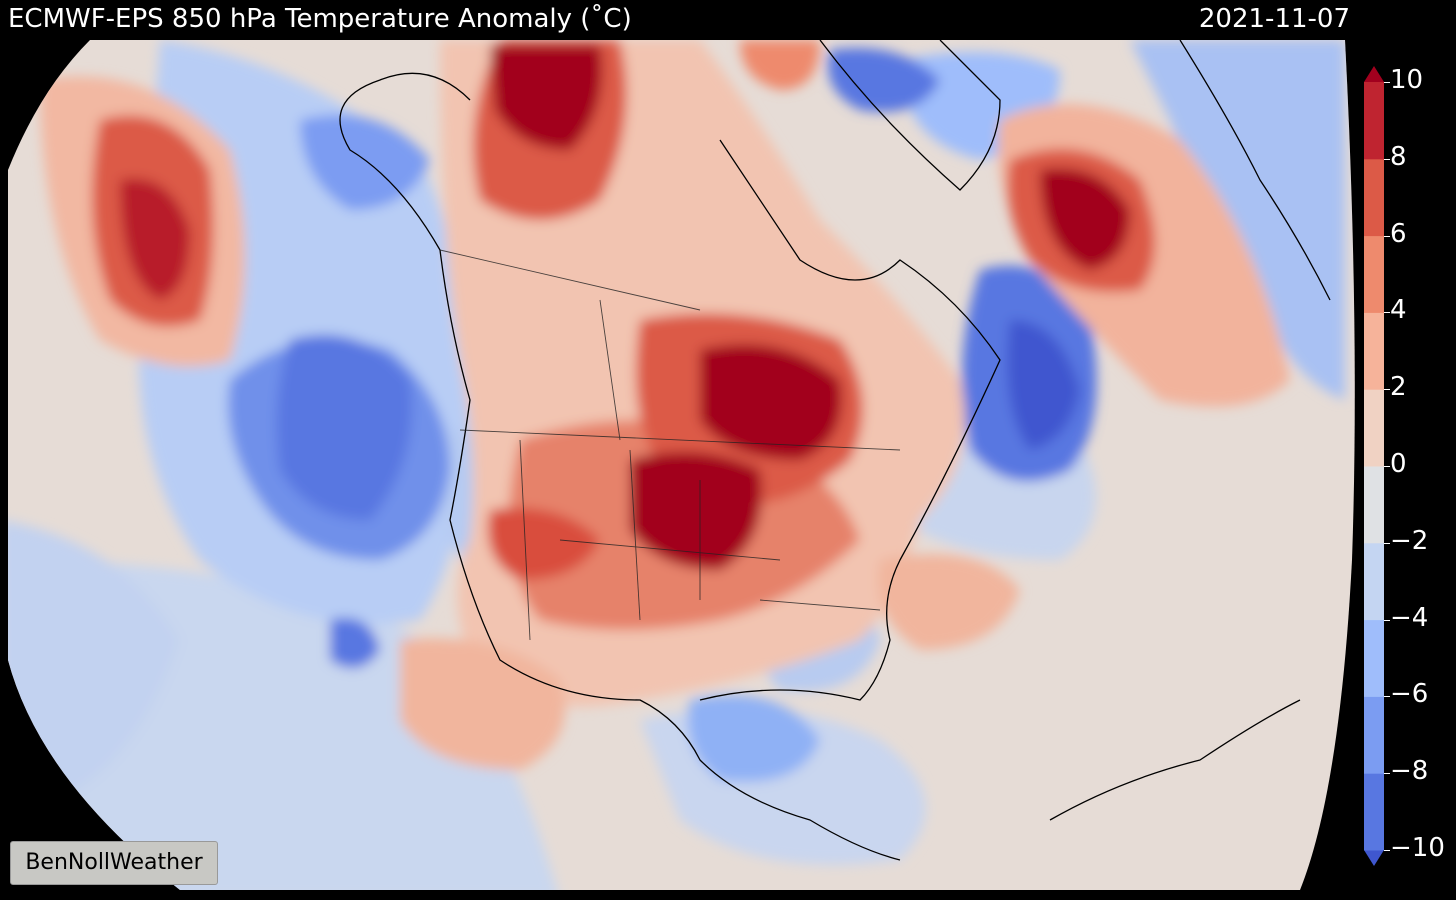 This screenshot has width=1456, height=900. What do you see at coordinates (1398, 310) in the screenshot?
I see `colorbar-tick-label: 4` at bounding box center [1398, 310].